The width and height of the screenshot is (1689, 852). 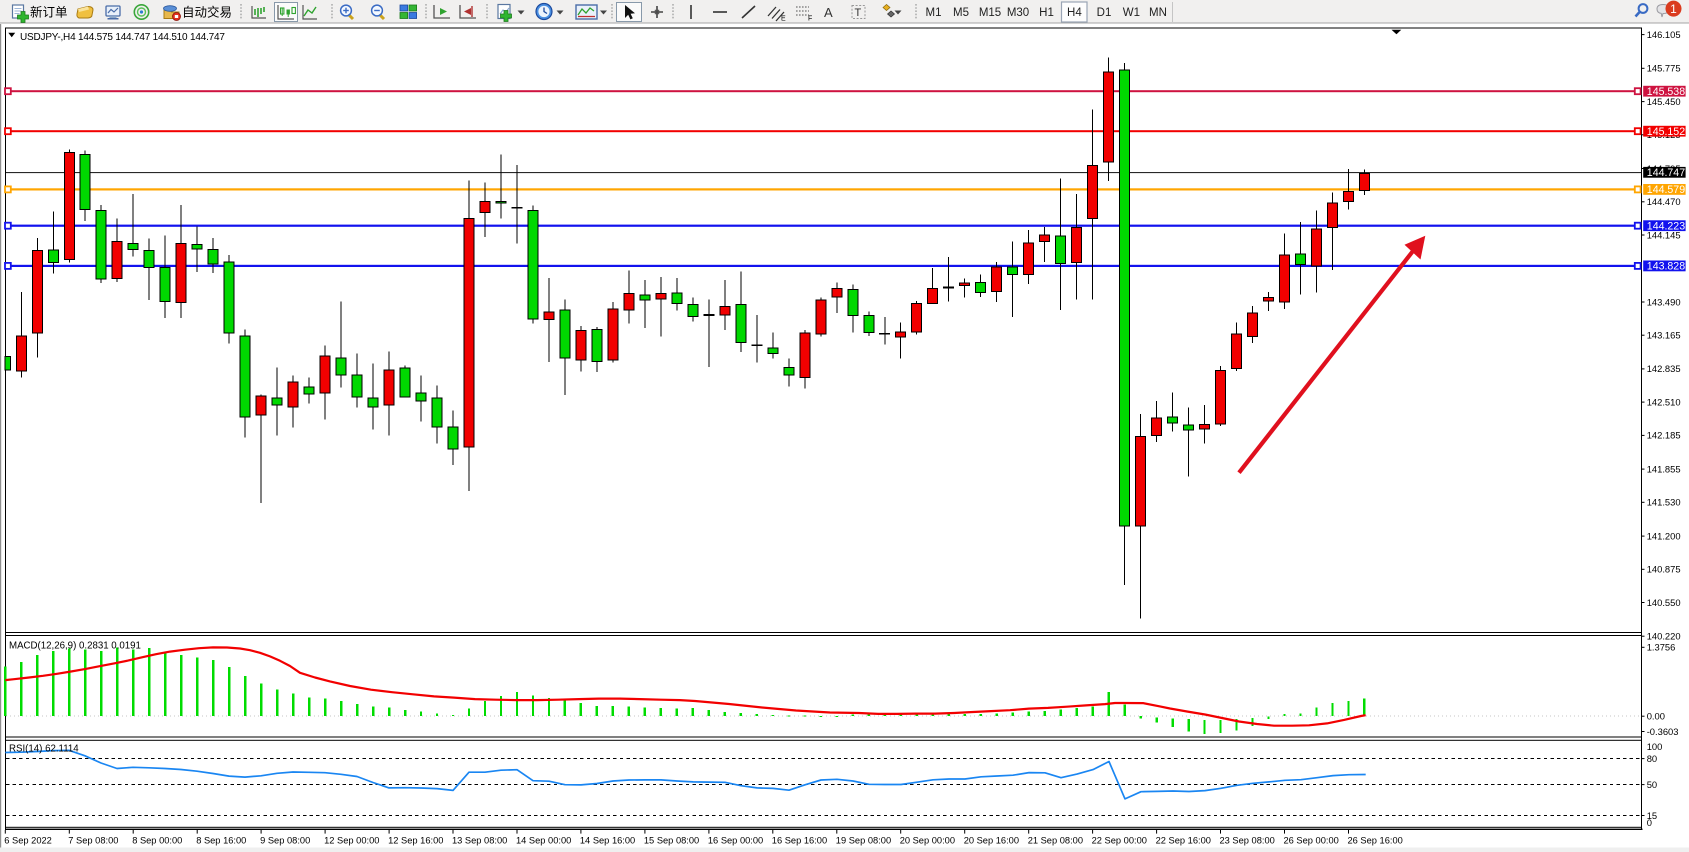 What do you see at coordinates (1673, 9) in the screenshot?
I see `svg-text: 1` at bounding box center [1673, 9].